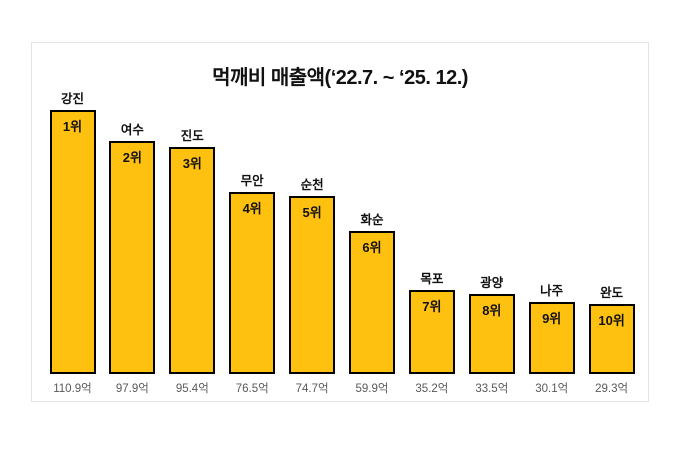 This screenshot has height=459, width=684. Describe the element at coordinates (72, 242) in the screenshot. I see `bar-강진` at that location.